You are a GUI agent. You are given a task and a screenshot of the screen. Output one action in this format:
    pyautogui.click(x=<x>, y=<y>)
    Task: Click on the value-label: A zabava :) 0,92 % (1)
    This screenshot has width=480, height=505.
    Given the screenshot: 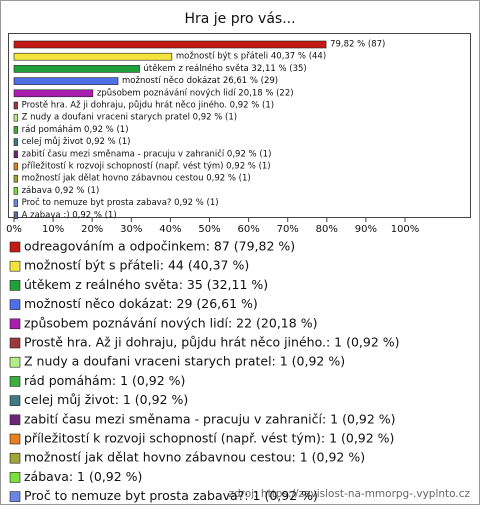 What is the action you would take?
    pyautogui.click(x=69, y=215)
    